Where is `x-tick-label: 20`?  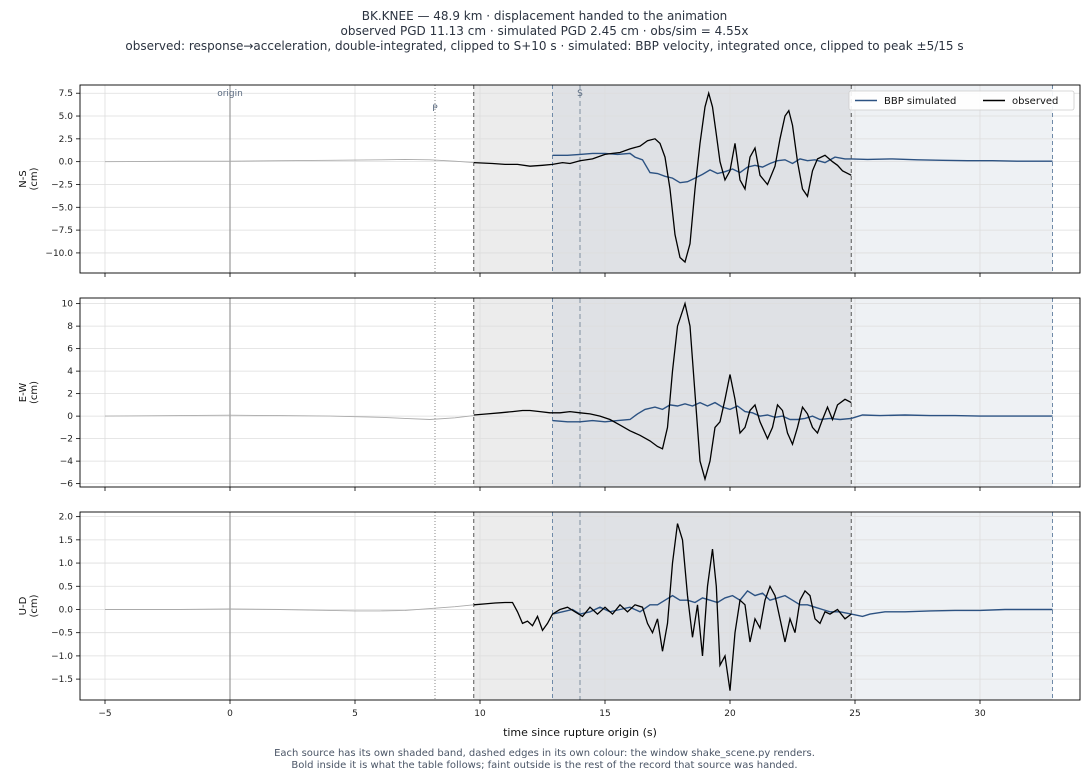
x-tick-label: 20 is located at coordinates (730, 714).